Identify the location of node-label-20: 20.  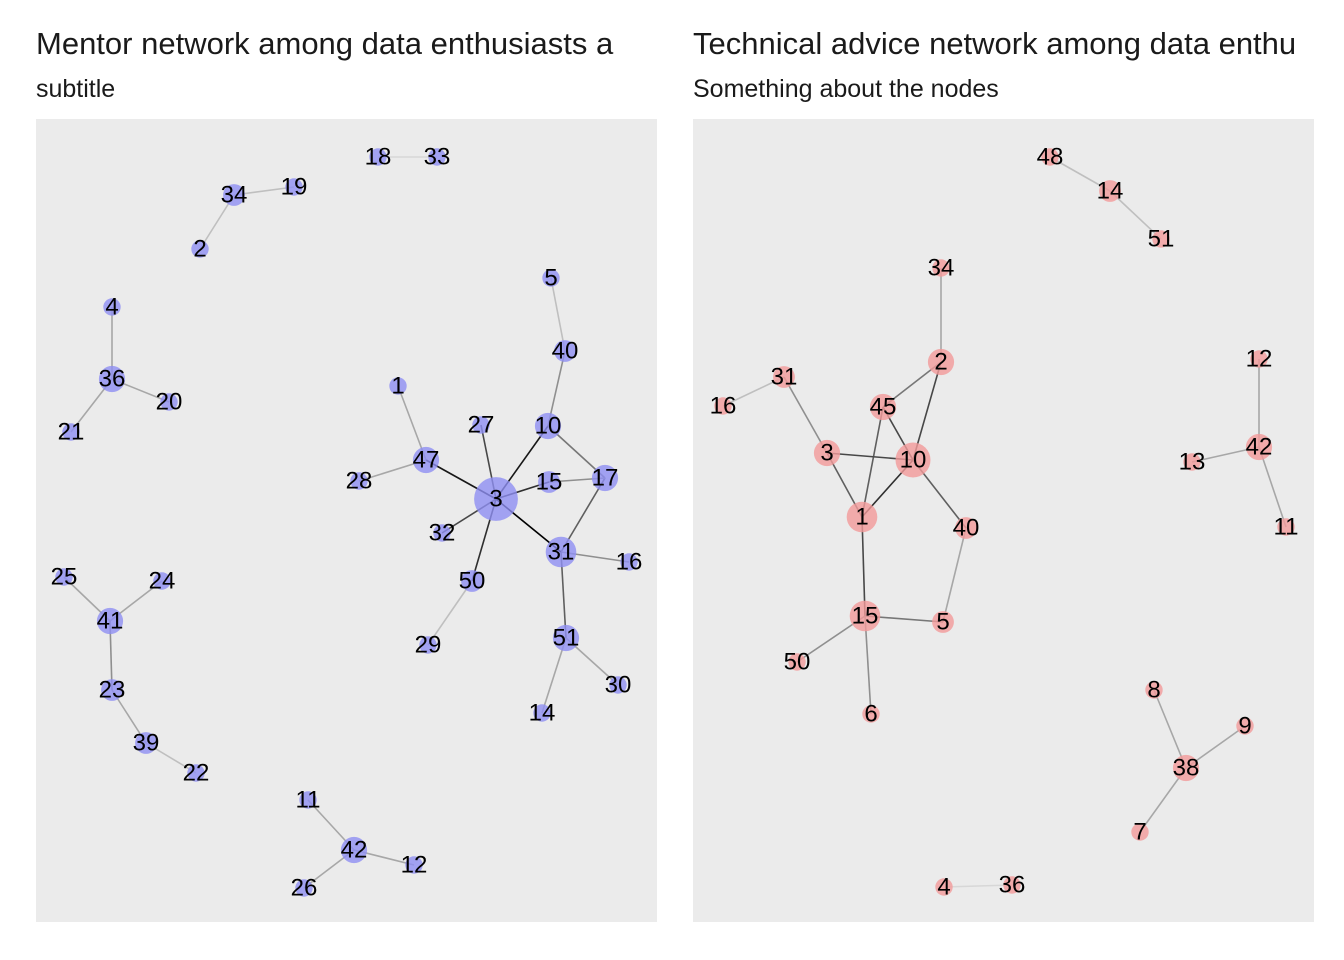
(169, 402).